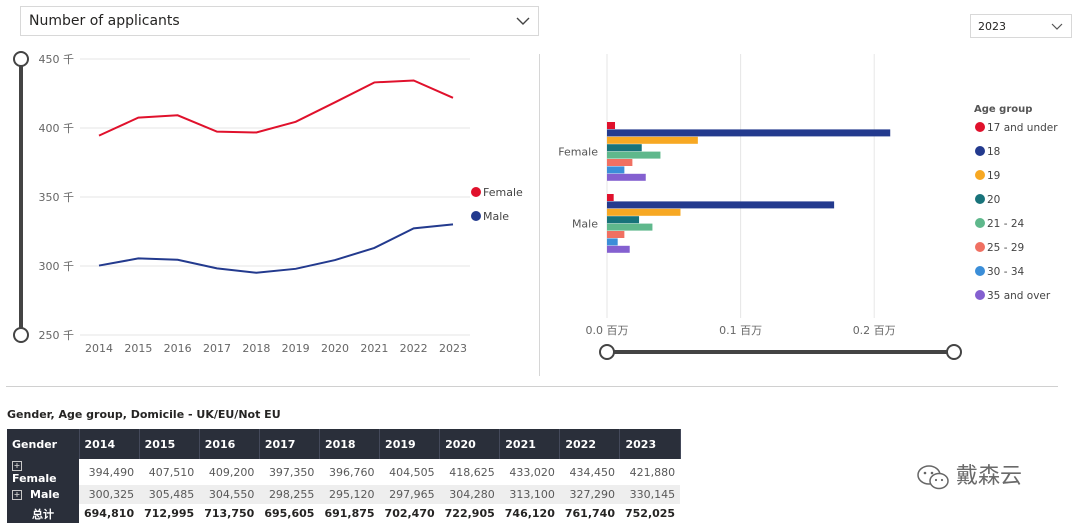 This screenshot has width=1080, height=524. What do you see at coordinates (741, 330) in the screenshot?
I see `bar-chart-x-axis: 0.0 百万 0.1 百万 0.2 百万` at bounding box center [741, 330].